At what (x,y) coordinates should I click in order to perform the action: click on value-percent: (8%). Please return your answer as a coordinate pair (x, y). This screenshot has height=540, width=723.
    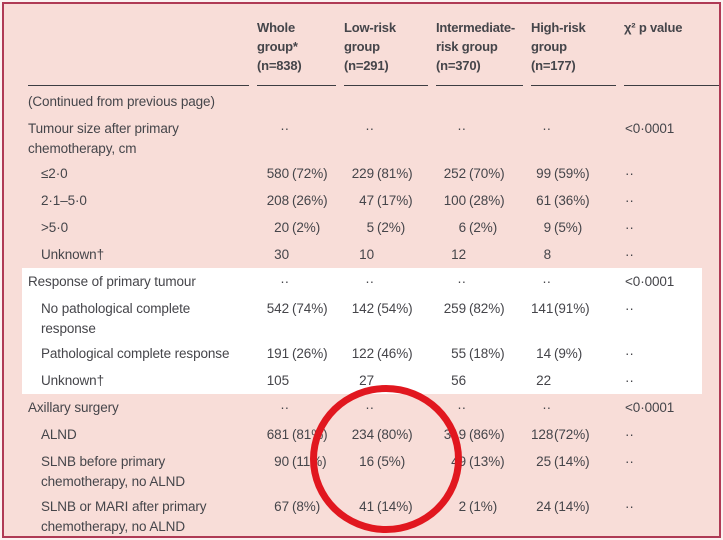
    Looking at the image, I should click on (306, 506).